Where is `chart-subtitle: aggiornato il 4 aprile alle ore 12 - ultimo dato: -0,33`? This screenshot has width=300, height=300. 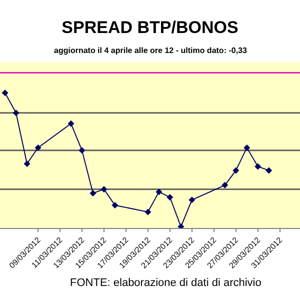
chart-subtitle: aggiornato il 4 aprile alle ore 12 - ultimo dato: -0,33 is located at coordinates (151, 50).